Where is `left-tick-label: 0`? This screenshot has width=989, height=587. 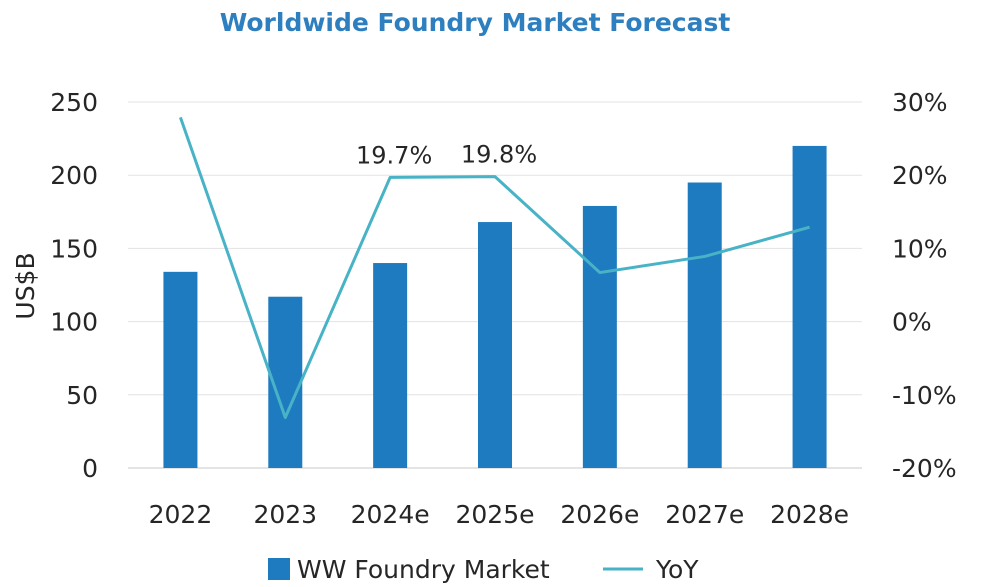 left-tick-label: 0 is located at coordinates (90, 468).